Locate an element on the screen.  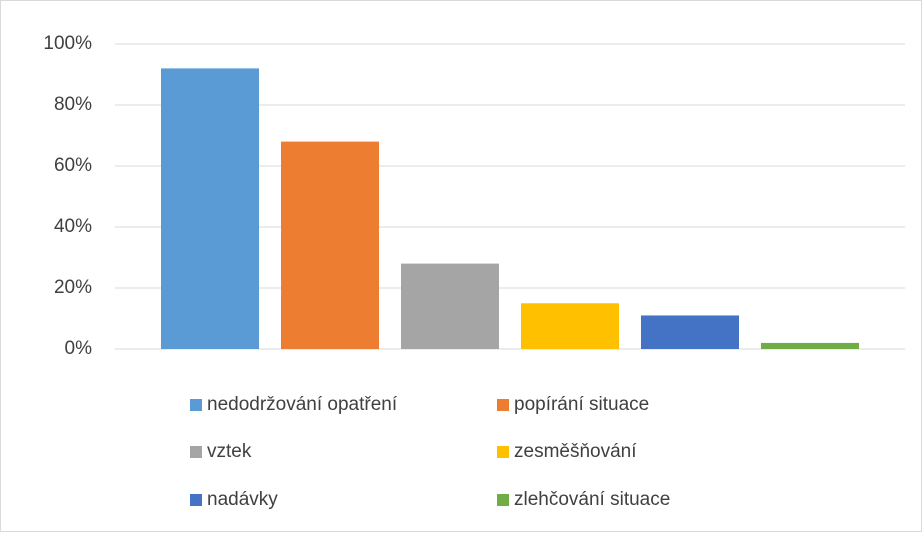
legend-label: nadávky is located at coordinates (242, 499).